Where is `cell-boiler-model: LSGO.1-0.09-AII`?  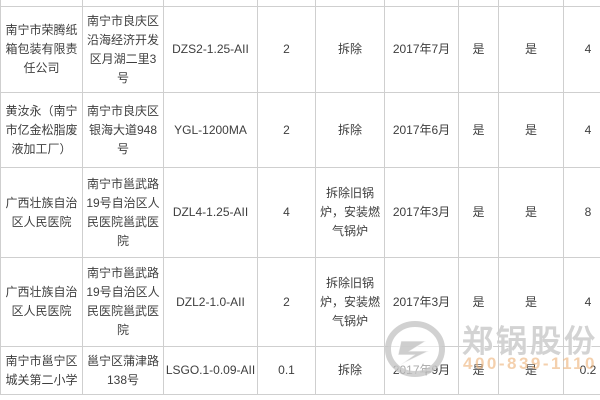 cell-boiler-model: LSGO.1-0.09-AII is located at coordinates (210, 370).